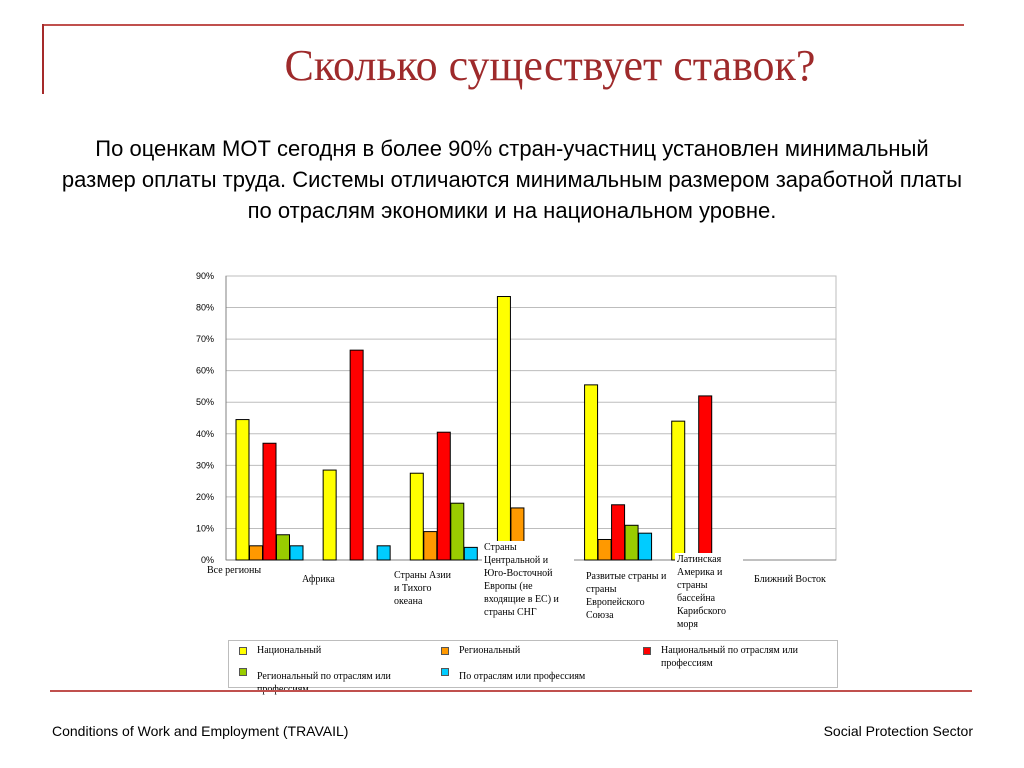 The width and height of the screenshot is (1024, 768). Describe the element at coordinates (205, 276) in the screenshot. I see `y-tick-label: 90%` at that location.